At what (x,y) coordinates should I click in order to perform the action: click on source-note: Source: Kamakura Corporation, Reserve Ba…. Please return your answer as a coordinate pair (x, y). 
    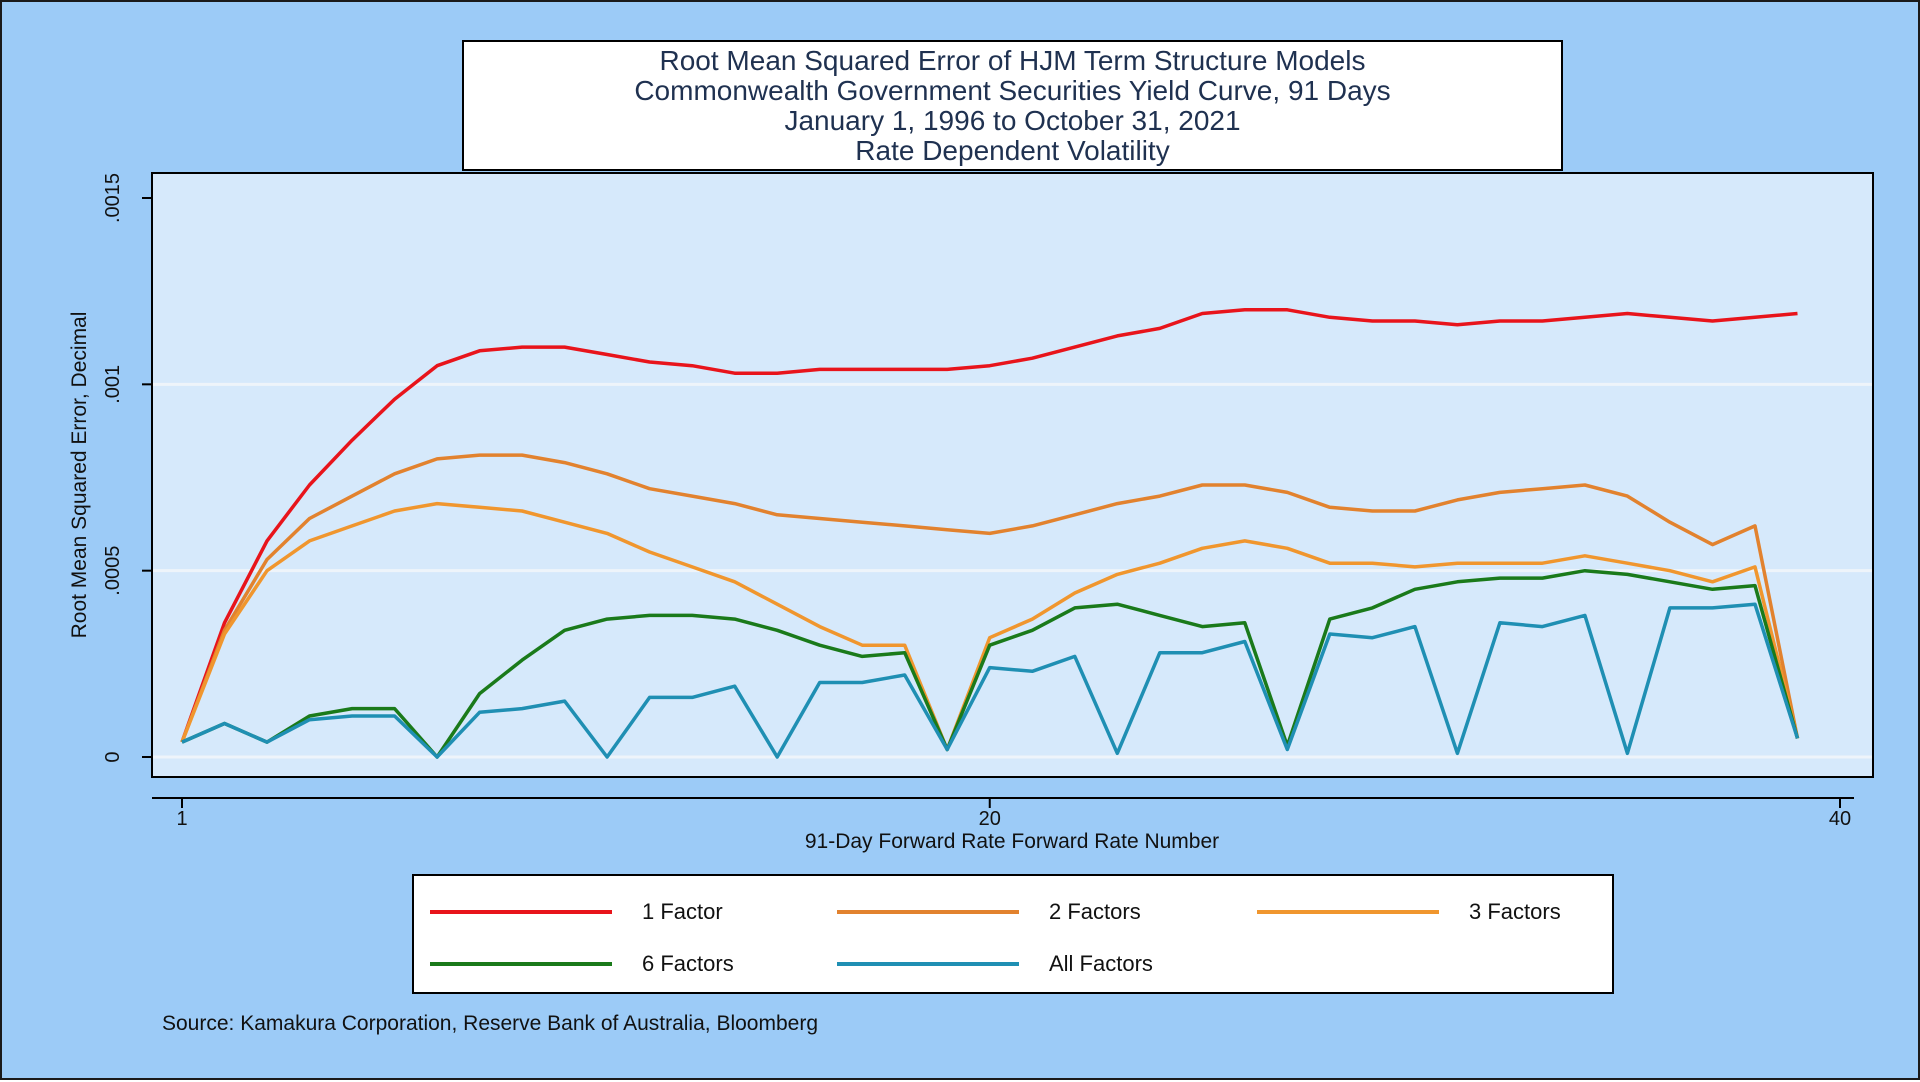
    Looking at the image, I should click on (490, 1023).